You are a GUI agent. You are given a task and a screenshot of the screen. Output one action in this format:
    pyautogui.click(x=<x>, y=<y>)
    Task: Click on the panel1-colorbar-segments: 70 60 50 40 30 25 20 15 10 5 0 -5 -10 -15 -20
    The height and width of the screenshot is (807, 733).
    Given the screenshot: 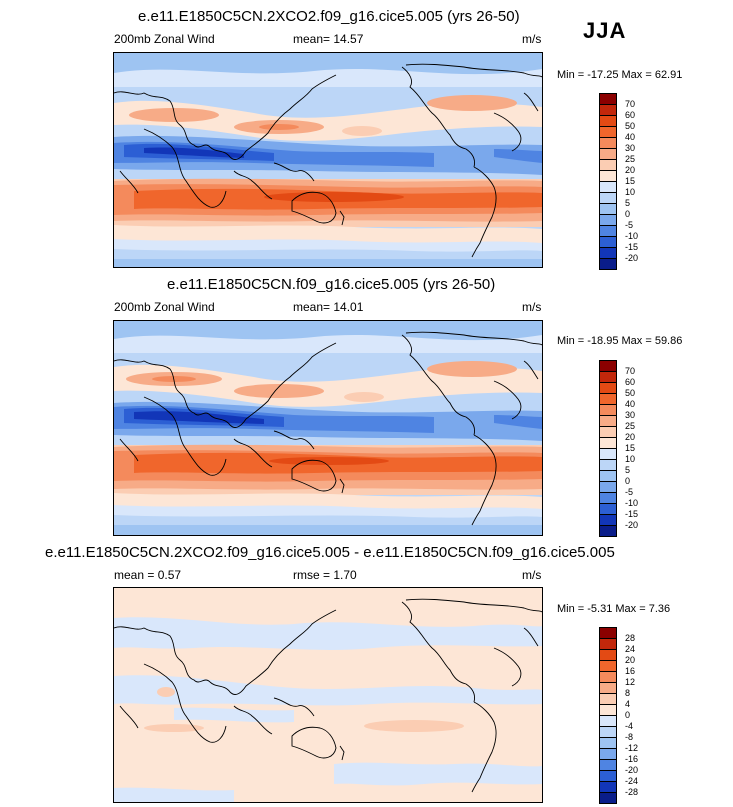 What is the action you would take?
    pyautogui.click(x=618, y=181)
    